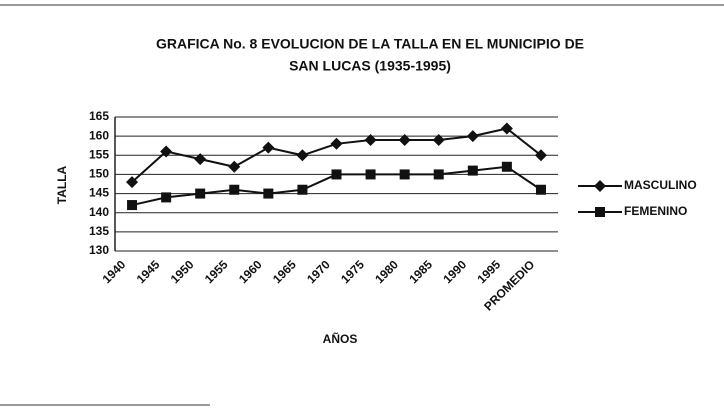 This screenshot has height=419, width=724. I want to click on y-axis-label: TALLA, so click(62, 184).